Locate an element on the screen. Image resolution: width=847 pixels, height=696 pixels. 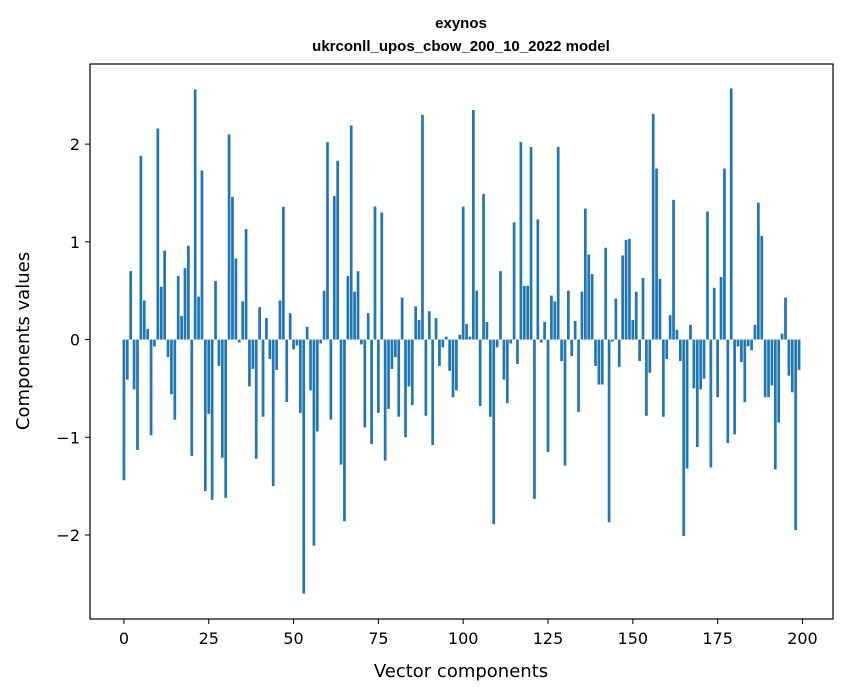
x-tick-label: 100 is located at coordinates (463, 638).